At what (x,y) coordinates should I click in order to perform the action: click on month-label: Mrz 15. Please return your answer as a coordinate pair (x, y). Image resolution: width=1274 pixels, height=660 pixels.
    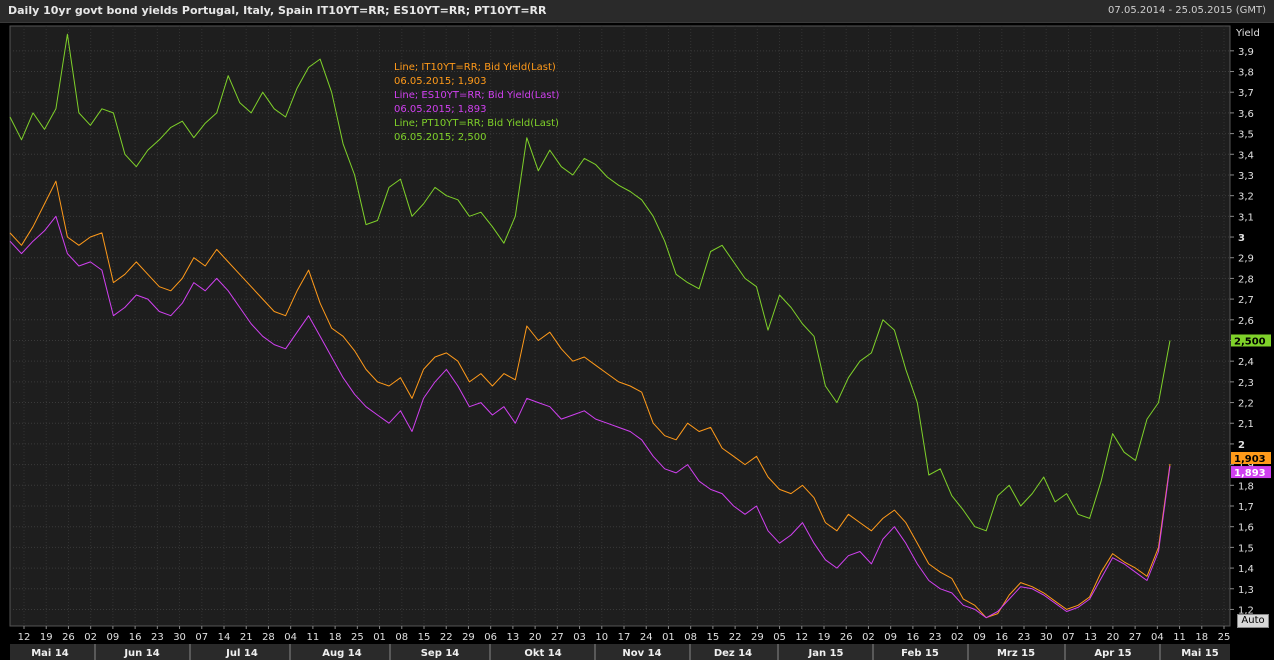
    Looking at the image, I should click on (1016, 653).